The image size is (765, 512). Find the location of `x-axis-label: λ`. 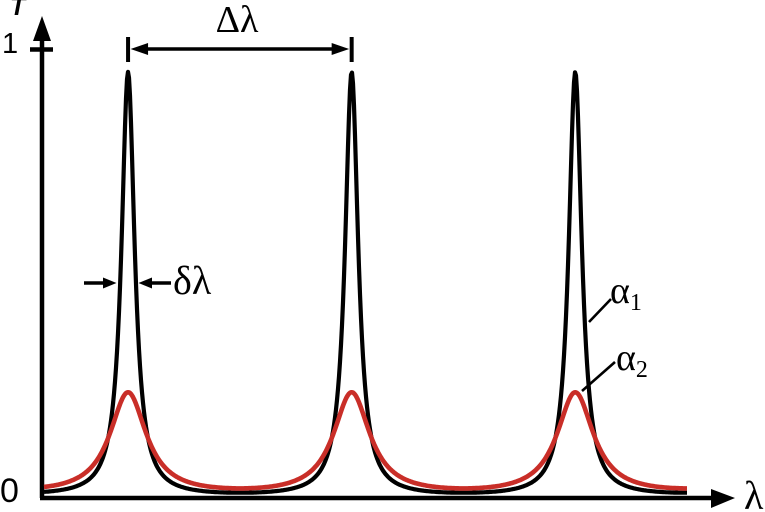

x-axis-label: λ is located at coordinates (754, 492).